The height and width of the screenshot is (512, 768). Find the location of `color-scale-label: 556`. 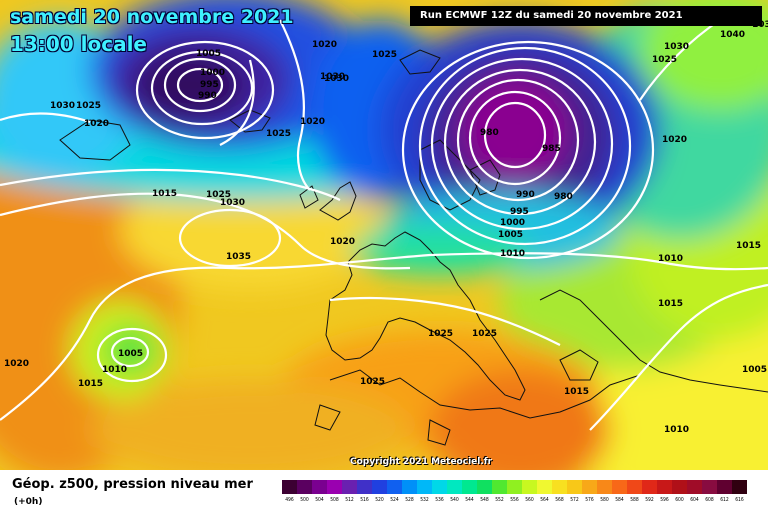

color-scale-label: 556 is located at coordinates (514, 500).